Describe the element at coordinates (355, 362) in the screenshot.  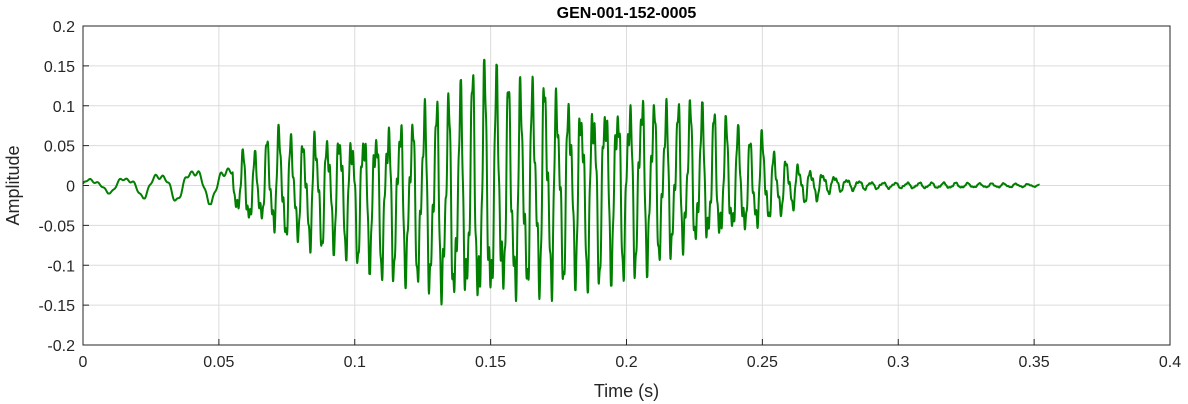
I see `x-tick-label: 0.1` at that location.